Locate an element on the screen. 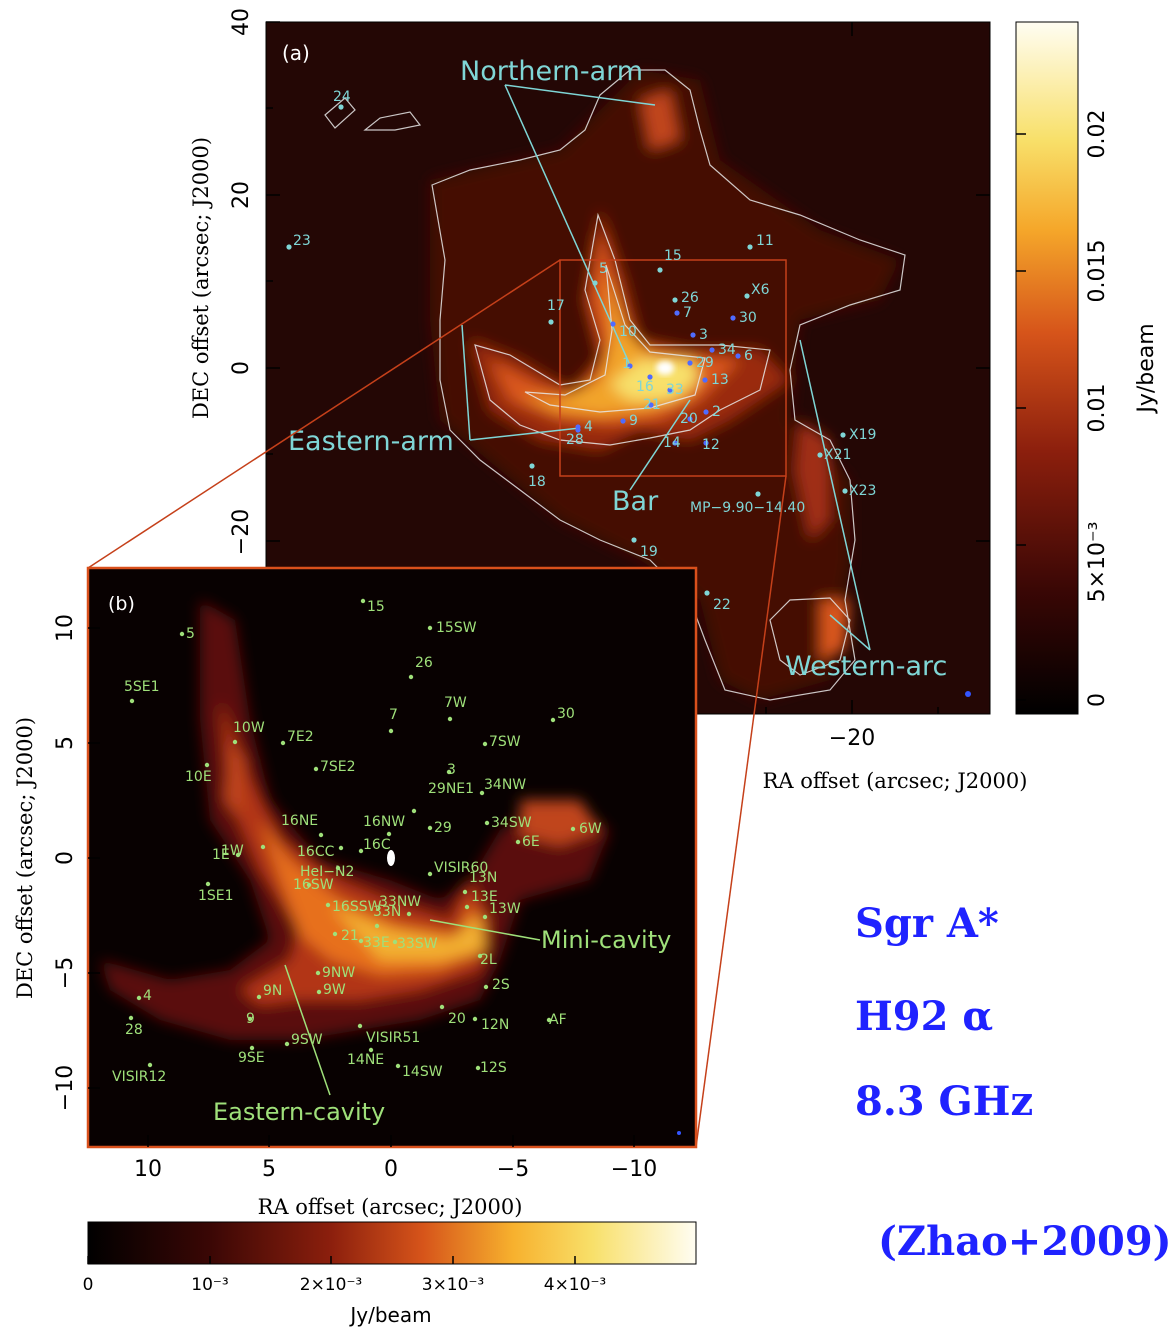 The width and height of the screenshot is (1173, 1331). source-a-label: 17 is located at coordinates (556, 306).